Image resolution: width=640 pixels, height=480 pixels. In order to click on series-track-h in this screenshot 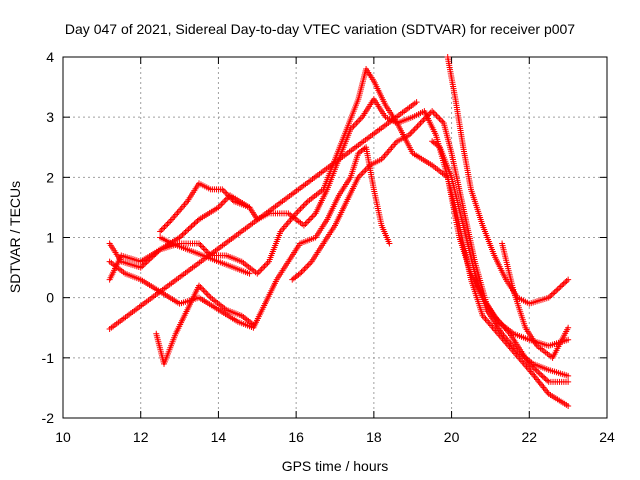, I will do `click(508, 180)`.